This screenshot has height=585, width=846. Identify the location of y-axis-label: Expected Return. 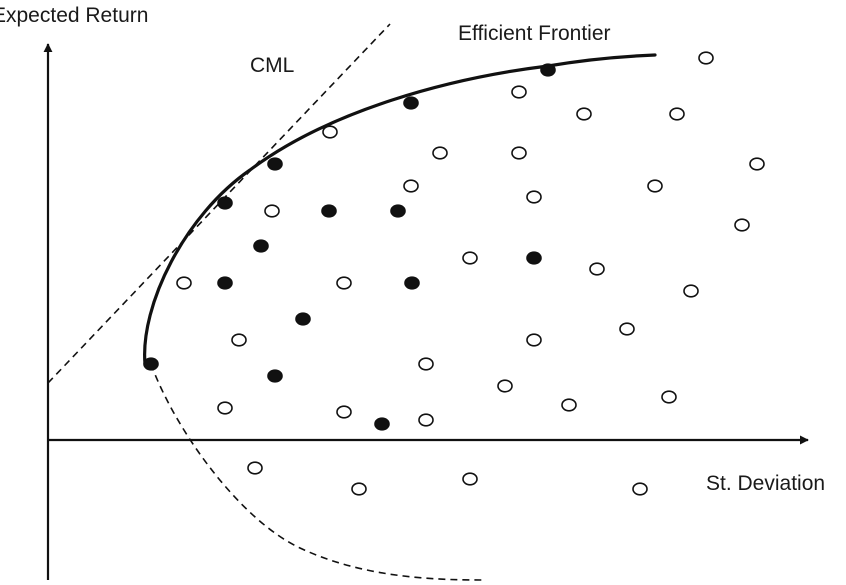
(74, 15).